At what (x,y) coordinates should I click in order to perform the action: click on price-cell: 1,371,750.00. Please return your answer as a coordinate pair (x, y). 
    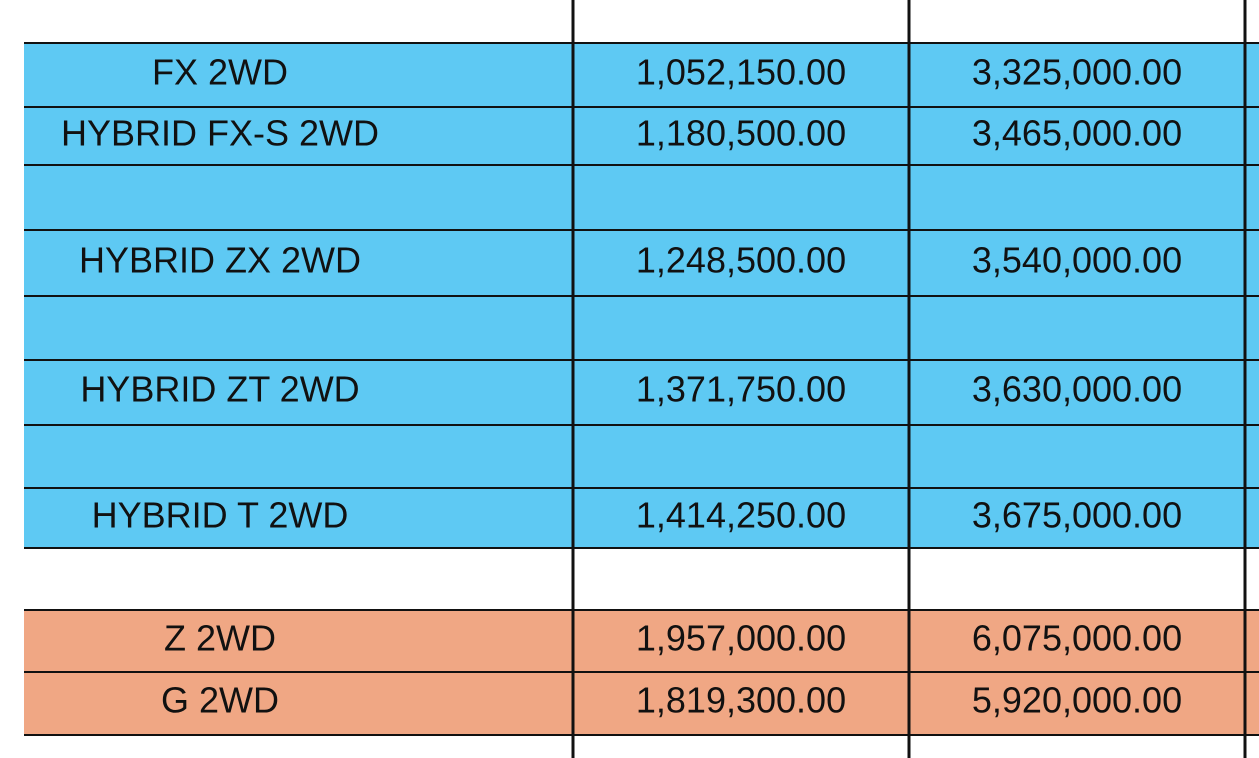
    Looking at the image, I should click on (741, 389).